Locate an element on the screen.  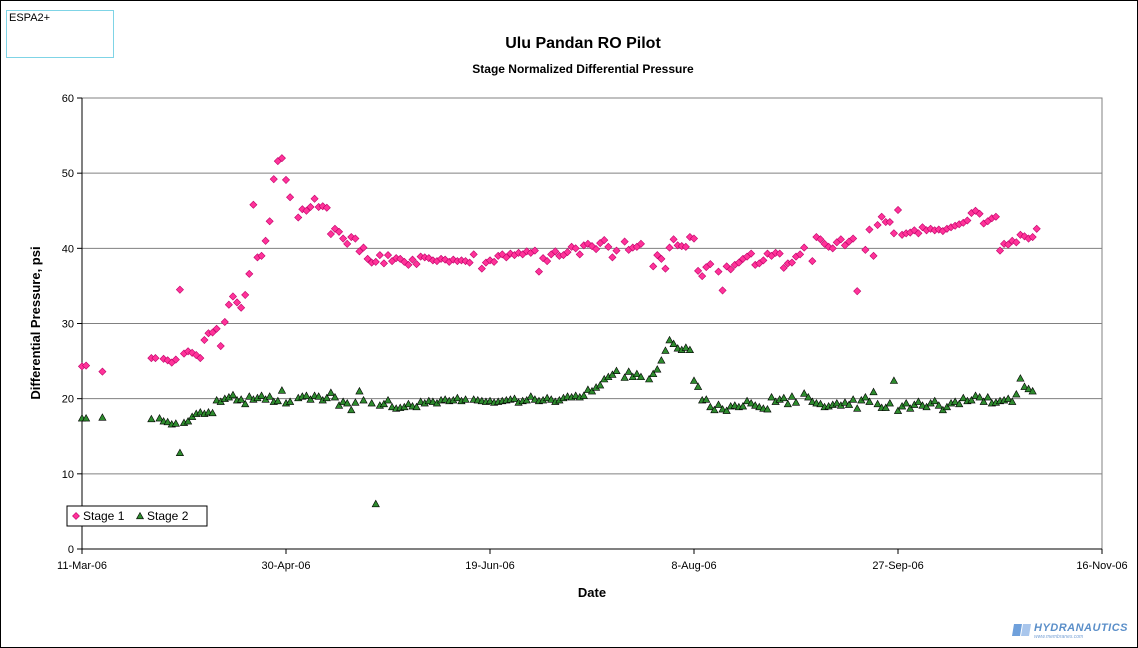
y-tick-label: 0 is located at coordinates (71, 550).